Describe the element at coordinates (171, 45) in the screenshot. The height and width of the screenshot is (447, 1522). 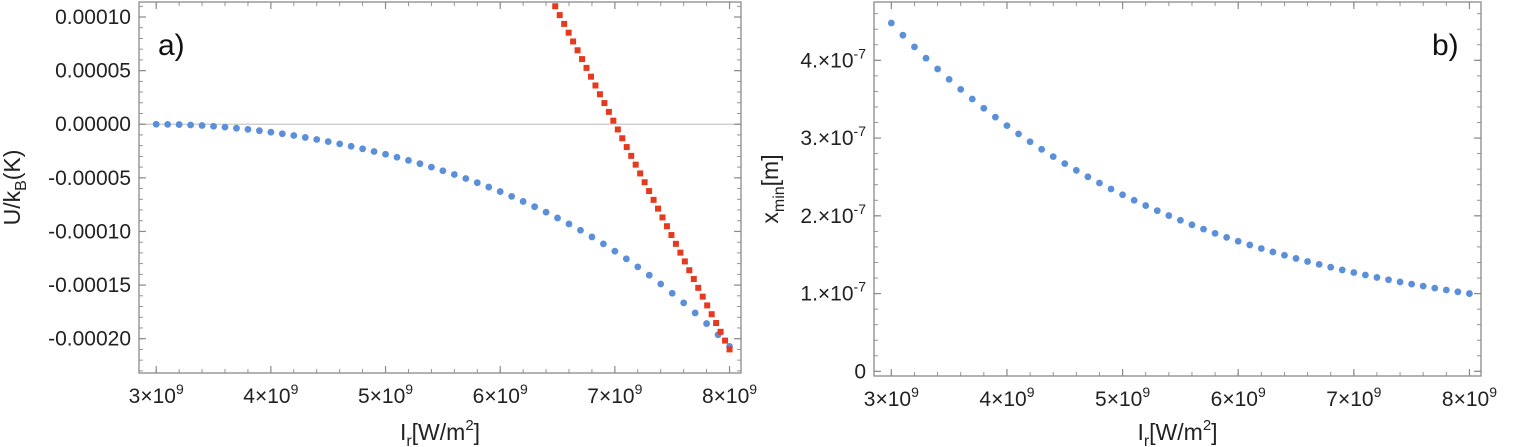
I see `panel-label-a: a)` at that location.